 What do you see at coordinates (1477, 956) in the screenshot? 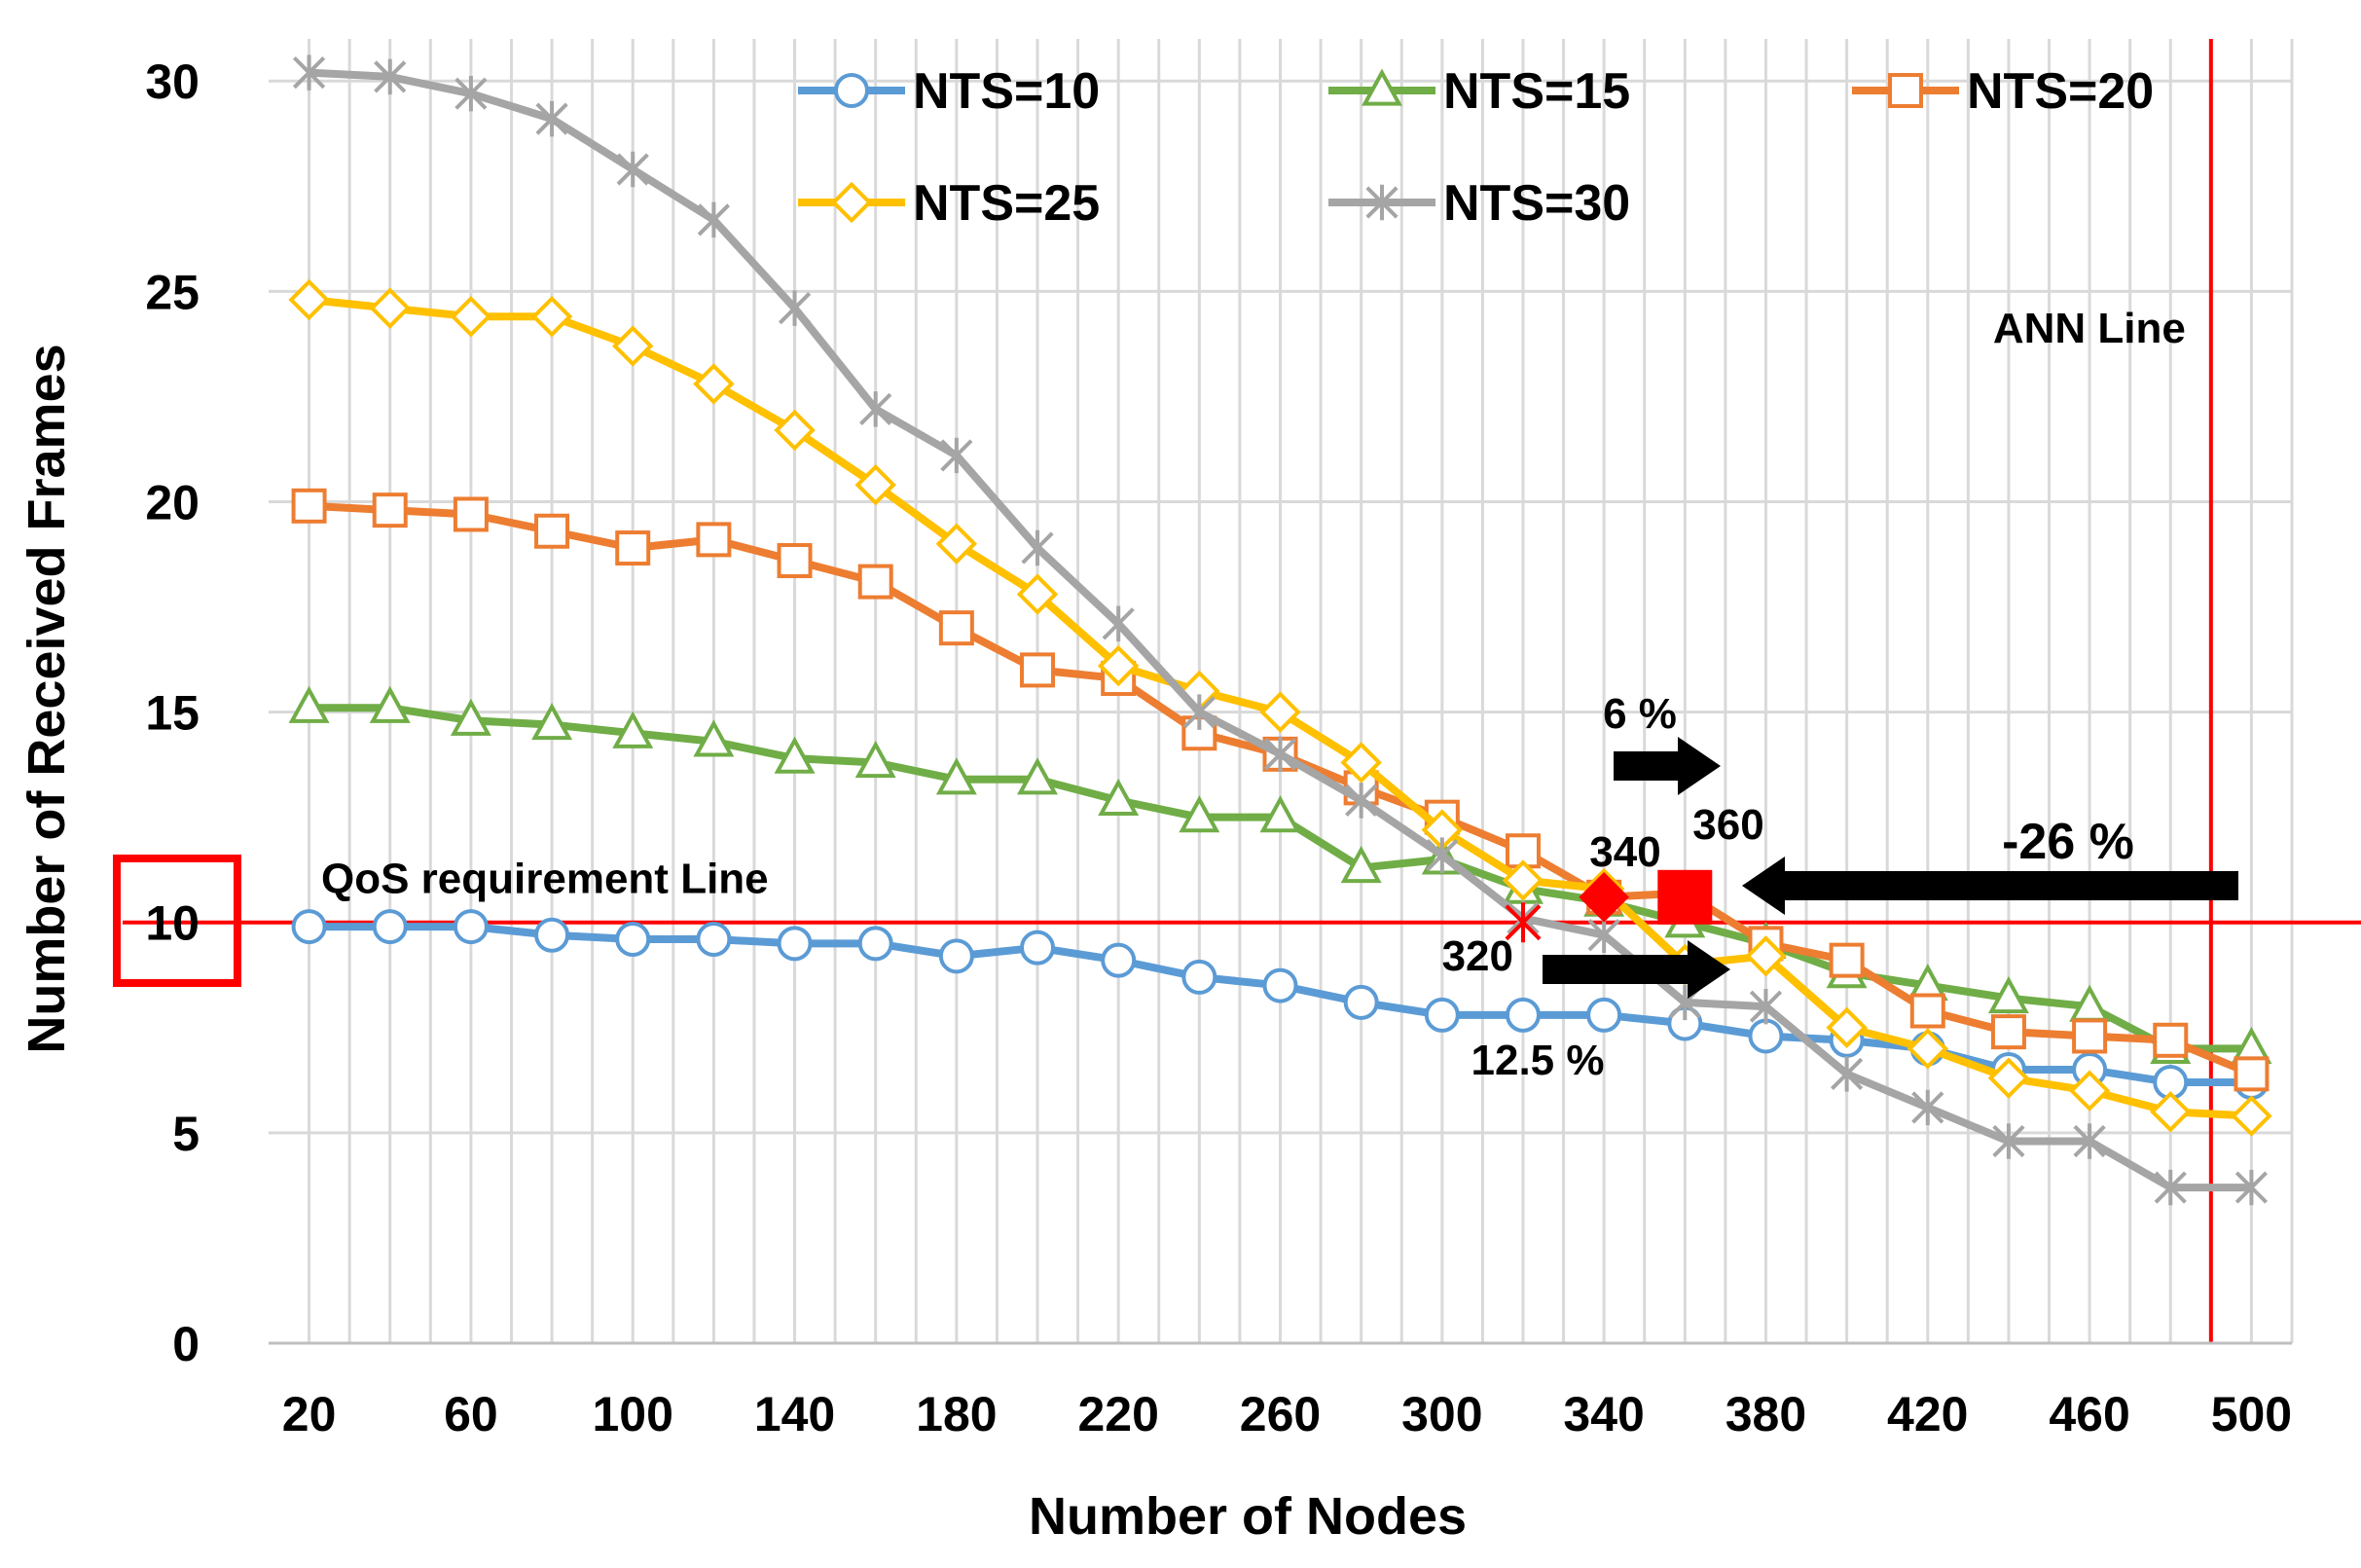
I see `label-320: 320` at bounding box center [1477, 956].